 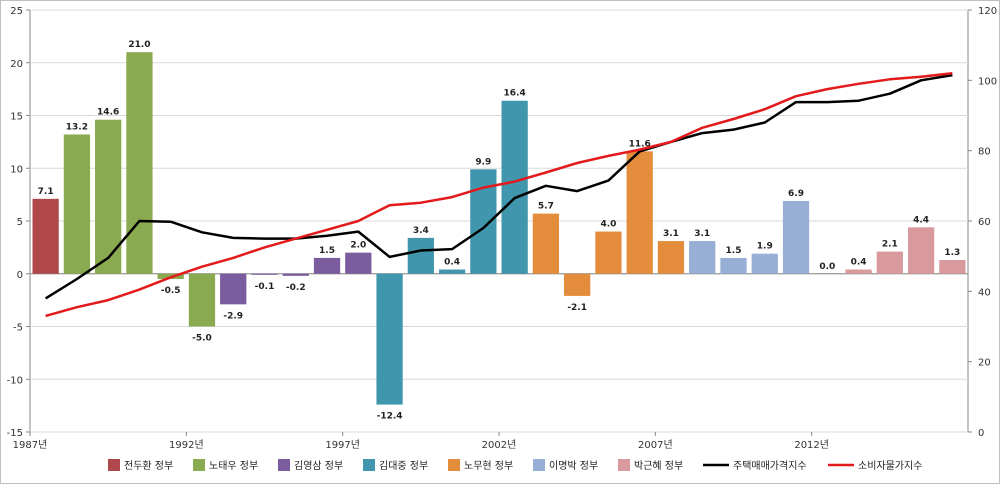 What do you see at coordinates (515, 94) in the screenshot?
I see `bar-value-label: 16.4` at bounding box center [515, 94].